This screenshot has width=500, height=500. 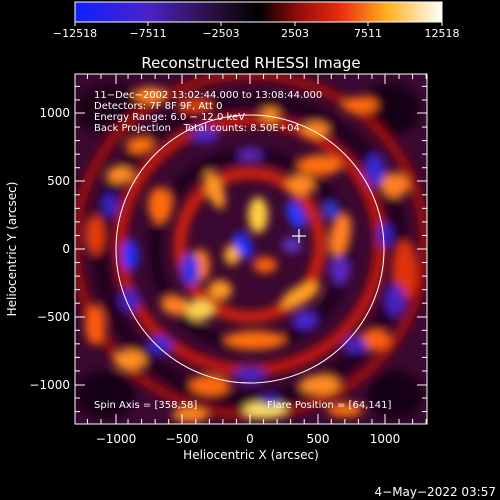 What do you see at coordinates (250, 439) in the screenshot?
I see `x-tick-label: 0` at bounding box center [250, 439].